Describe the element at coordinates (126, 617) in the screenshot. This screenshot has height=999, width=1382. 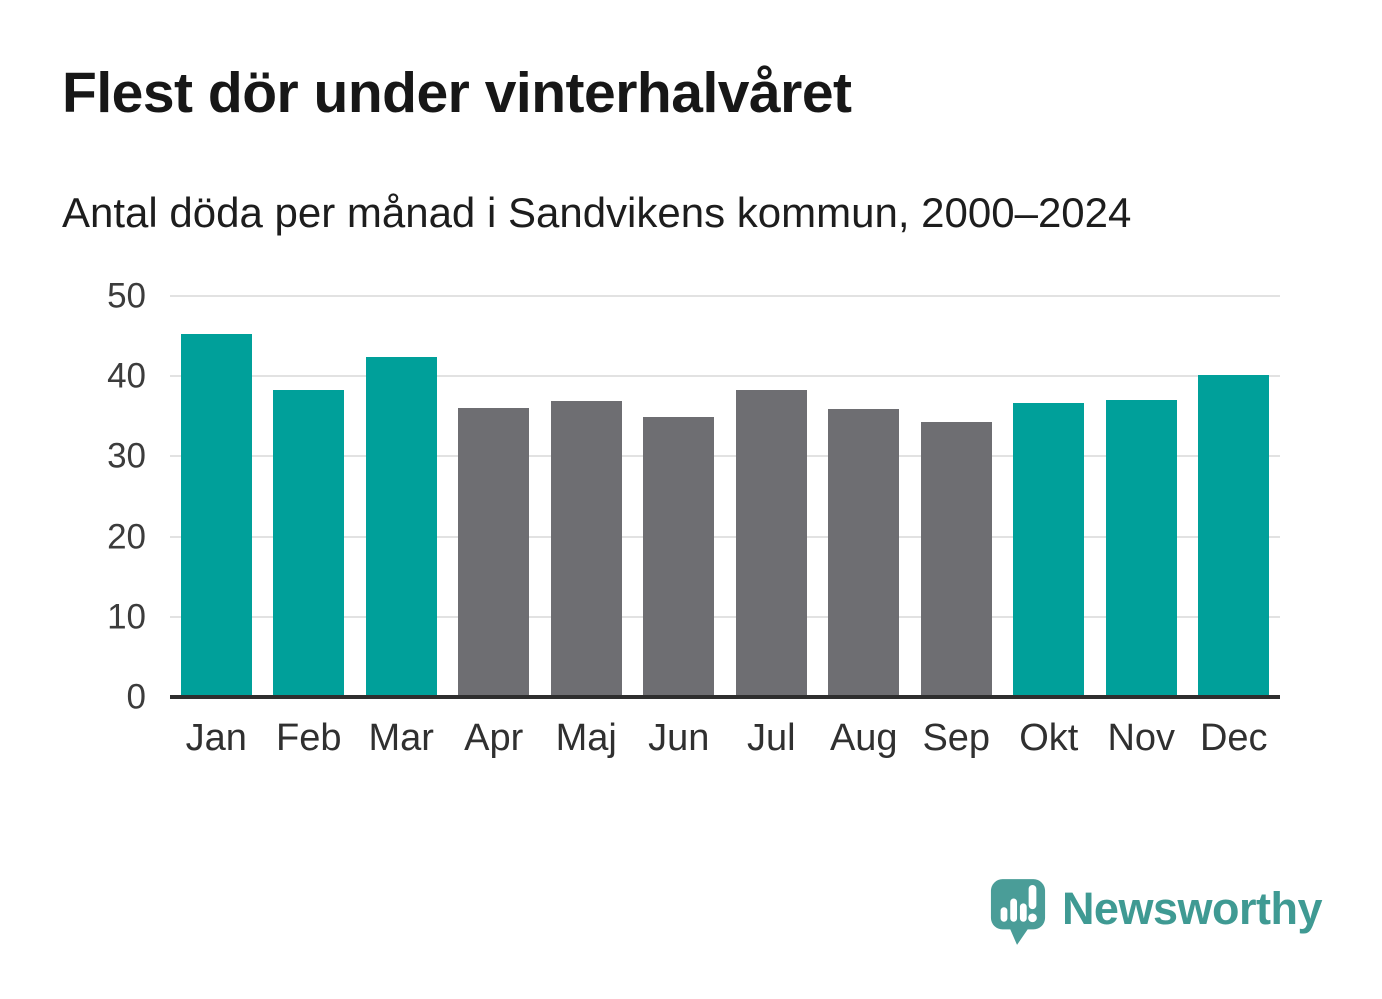
I see `y-tick-label-10: 10` at that location.